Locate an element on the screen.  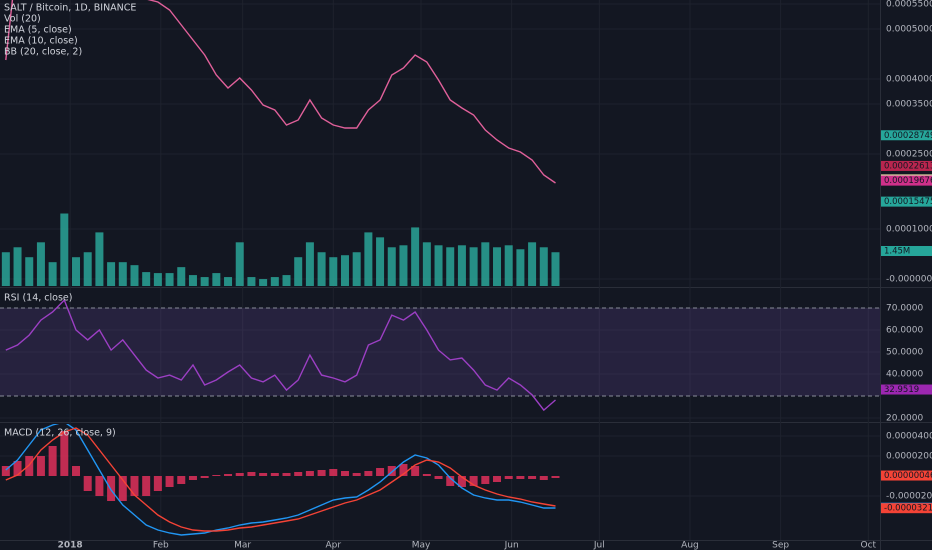
legend-entry: EMA (10, close) is located at coordinates (41, 41).